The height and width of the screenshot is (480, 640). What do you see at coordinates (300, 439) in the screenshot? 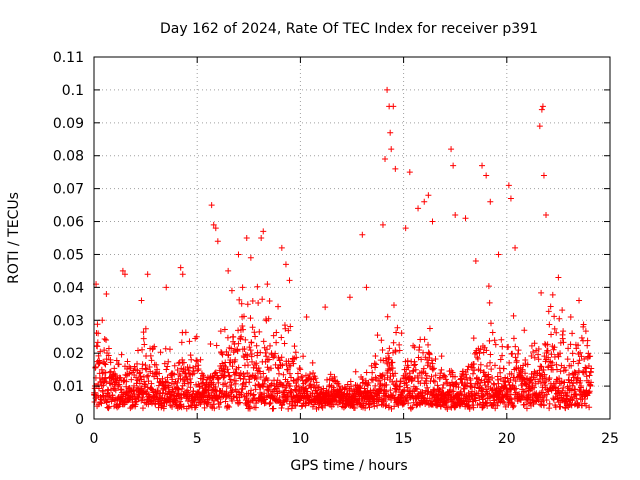
I see `x-tick-label: 10` at bounding box center [300, 439].